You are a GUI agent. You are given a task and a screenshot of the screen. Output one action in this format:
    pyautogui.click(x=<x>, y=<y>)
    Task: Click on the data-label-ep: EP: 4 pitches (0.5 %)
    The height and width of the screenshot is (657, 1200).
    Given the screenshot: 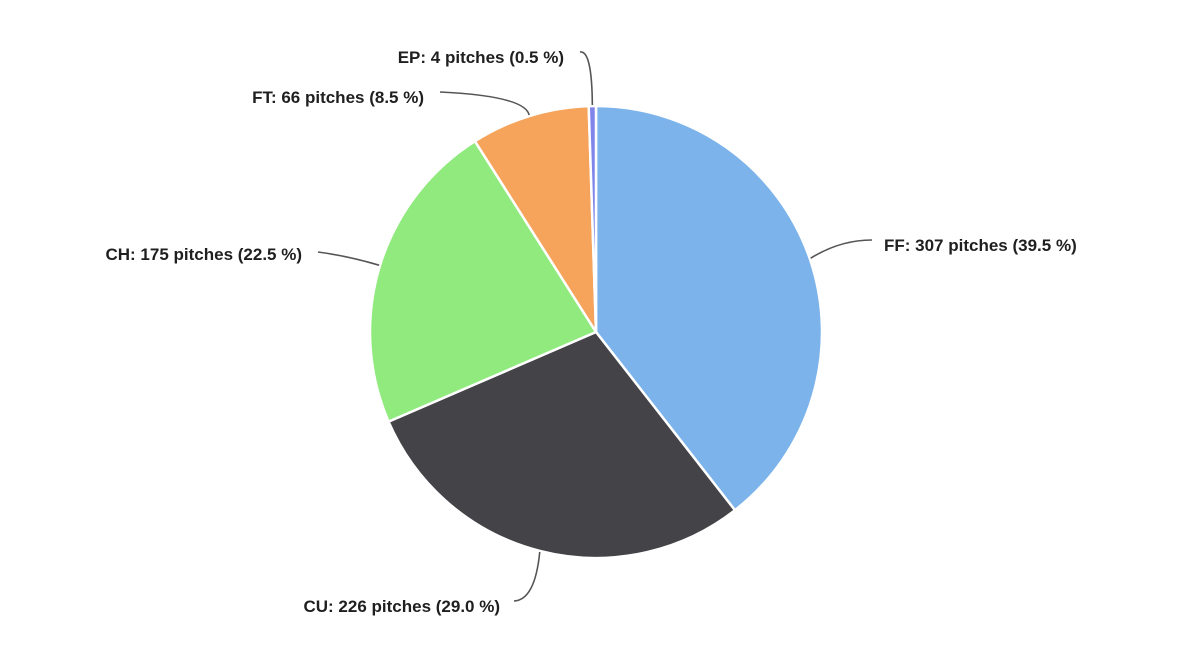 What is the action you would take?
    pyautogui.click(x=481, y=57)
    